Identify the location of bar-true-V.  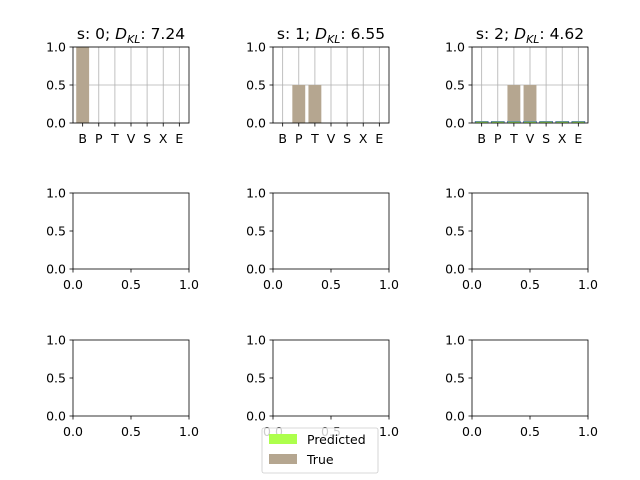
(530, 104).